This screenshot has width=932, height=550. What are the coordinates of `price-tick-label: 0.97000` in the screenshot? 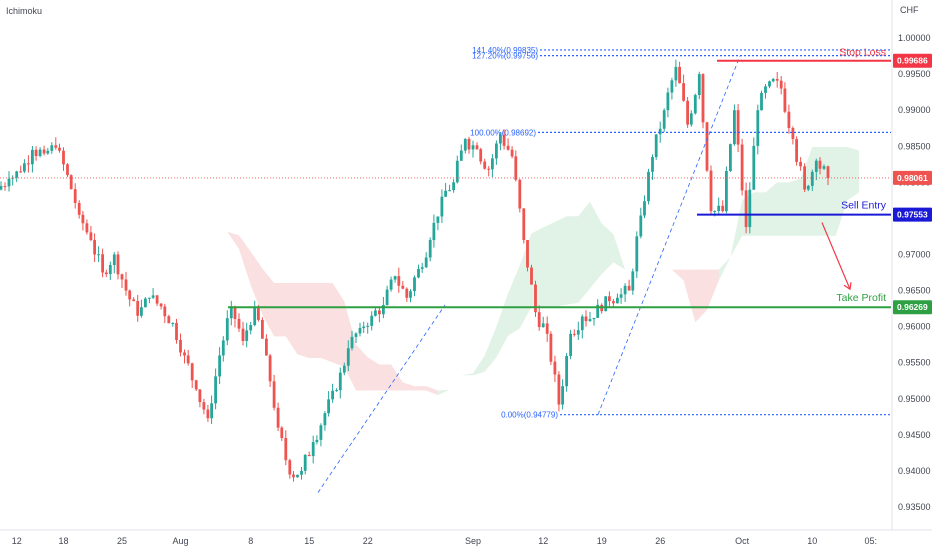 It's located at (914, 254).